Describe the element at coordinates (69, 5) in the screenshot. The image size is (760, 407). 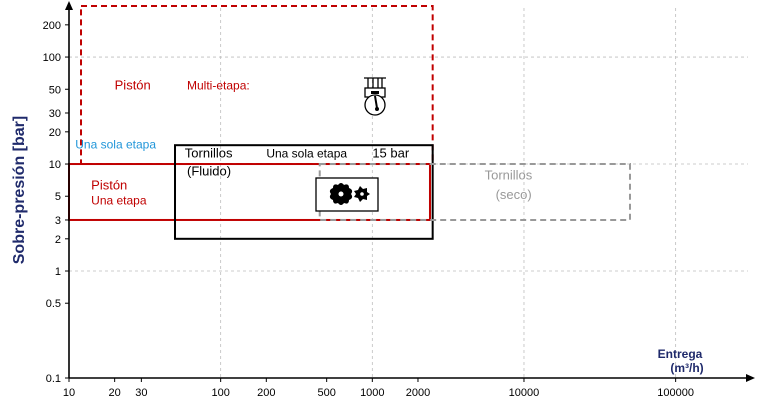
I see `y-axis-arrow` at that location.